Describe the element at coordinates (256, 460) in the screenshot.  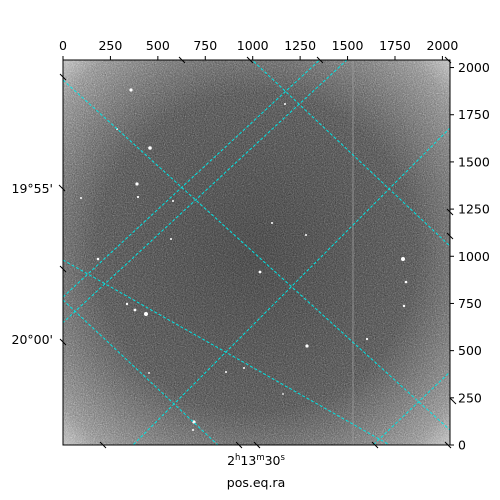
I see `ra-tick-label: 2h13m30s` at that location.